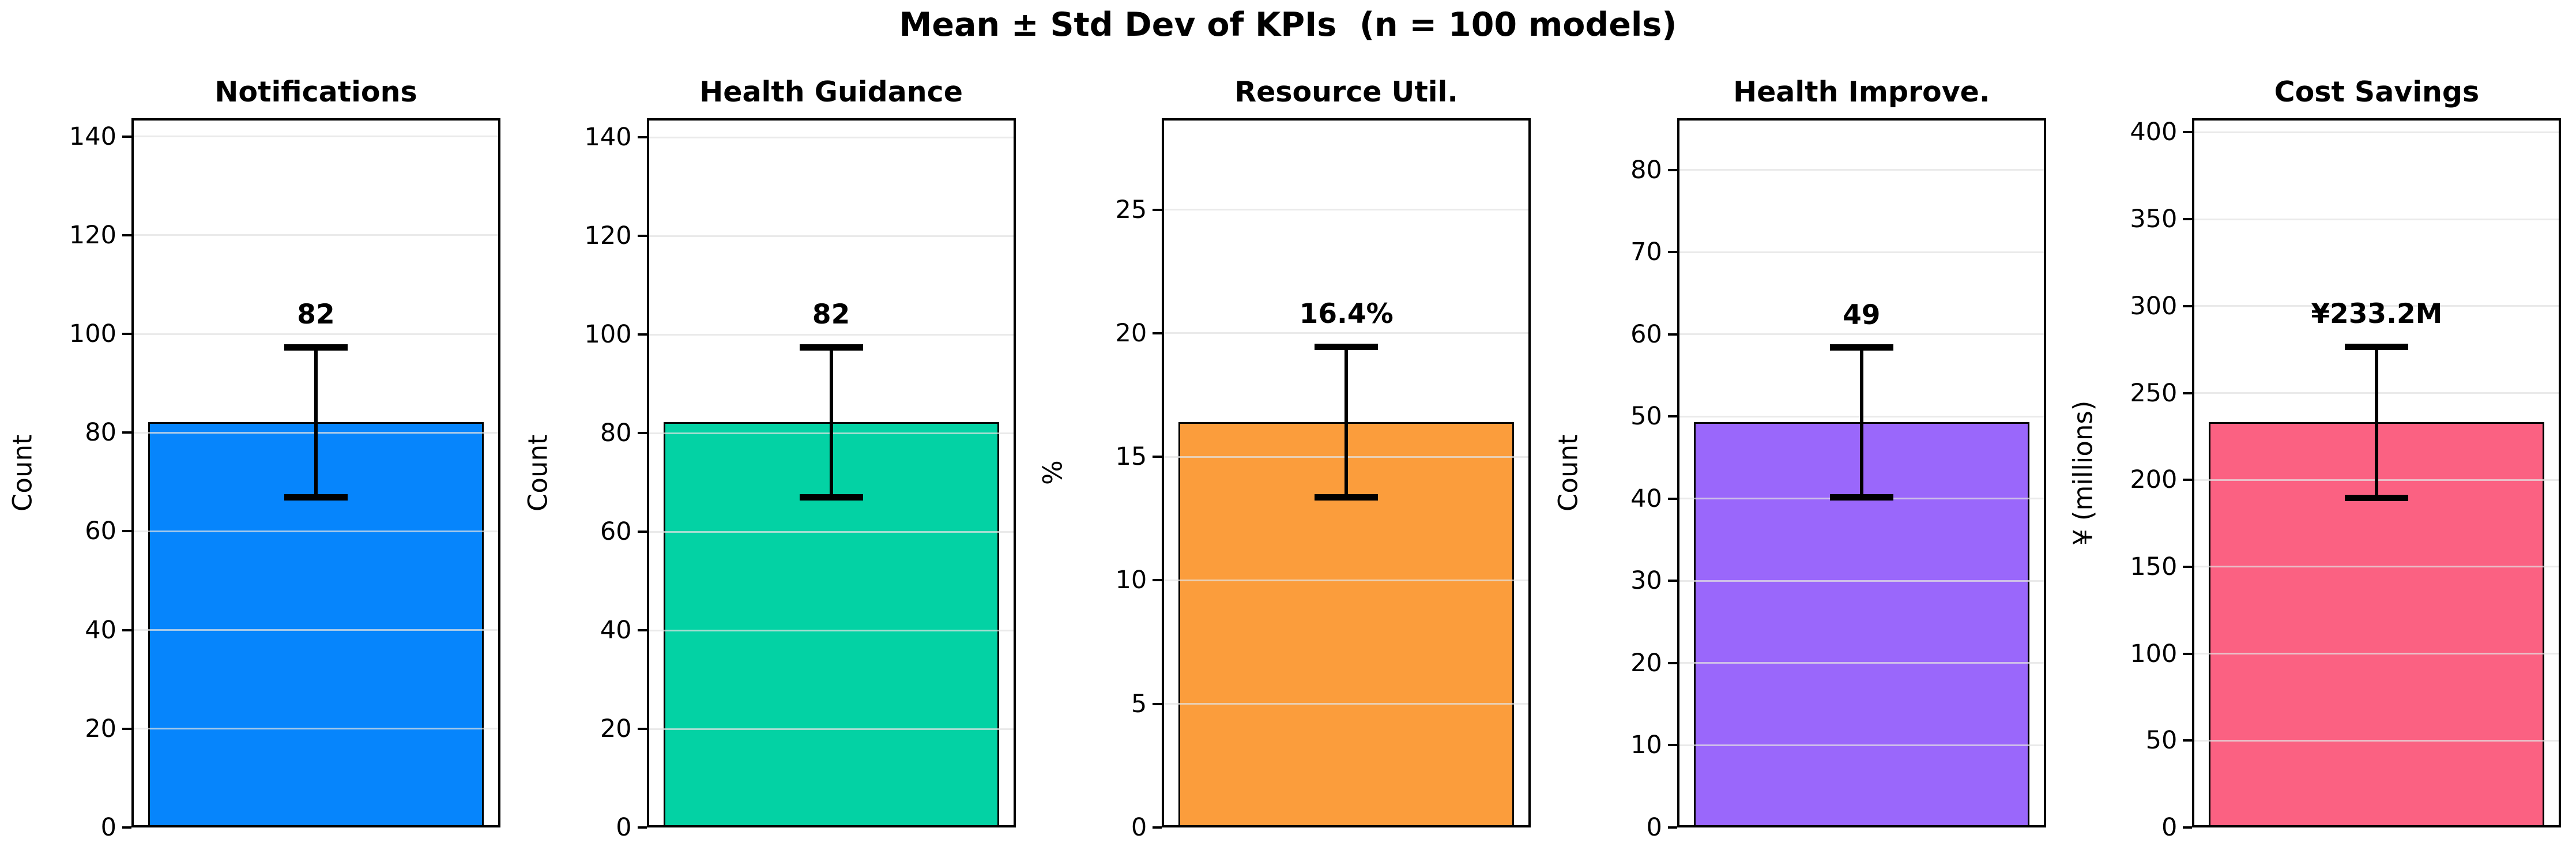 This screenshot has width=2576, height=854. I want to click on y-tick-label: 5, so click(1139, 703).